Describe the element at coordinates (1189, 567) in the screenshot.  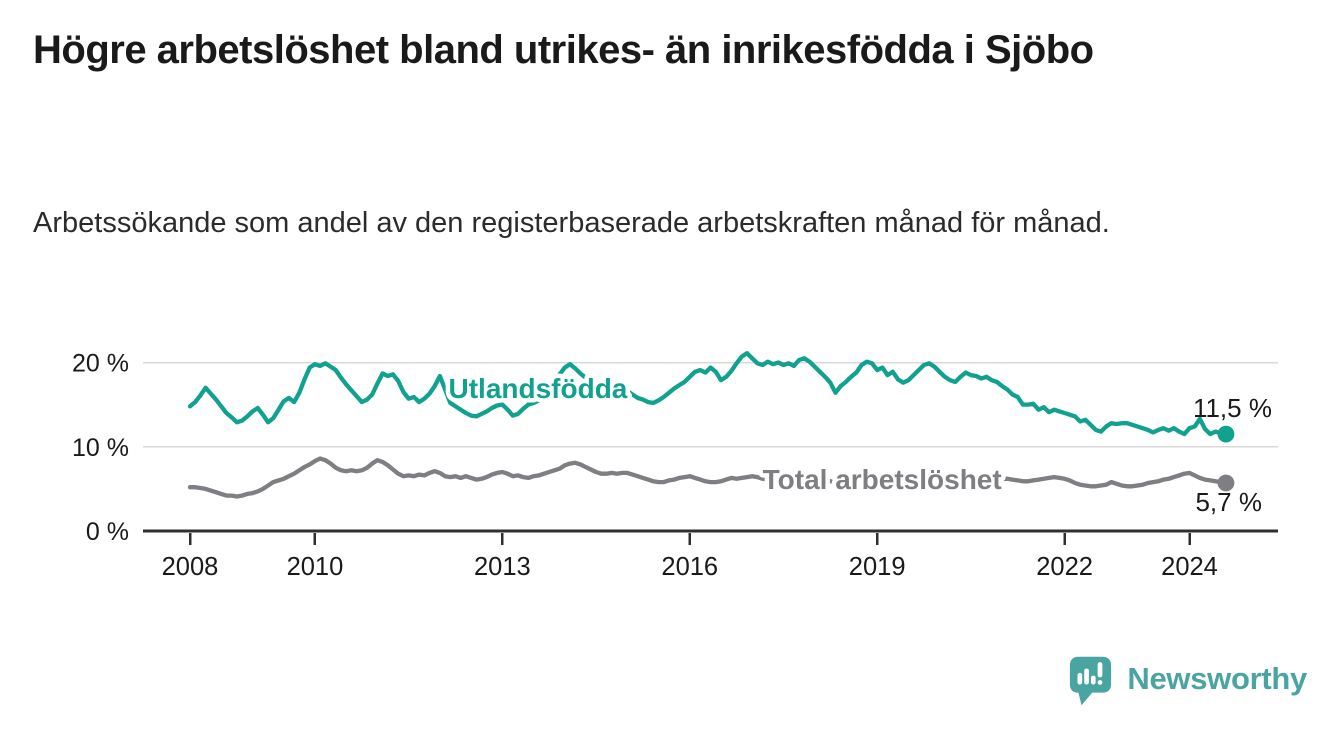
I see `x-axis-tick-label: 2024` at that location.